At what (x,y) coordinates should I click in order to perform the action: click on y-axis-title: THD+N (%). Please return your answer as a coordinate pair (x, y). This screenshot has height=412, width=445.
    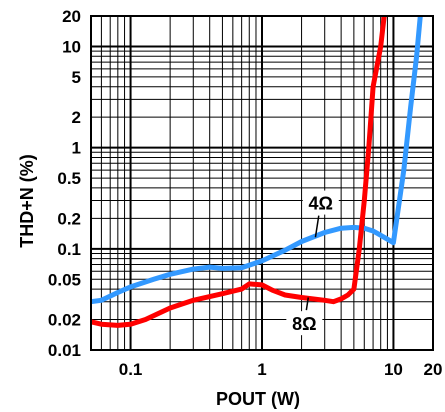
    Looking at the image, I should click on (27, 201).